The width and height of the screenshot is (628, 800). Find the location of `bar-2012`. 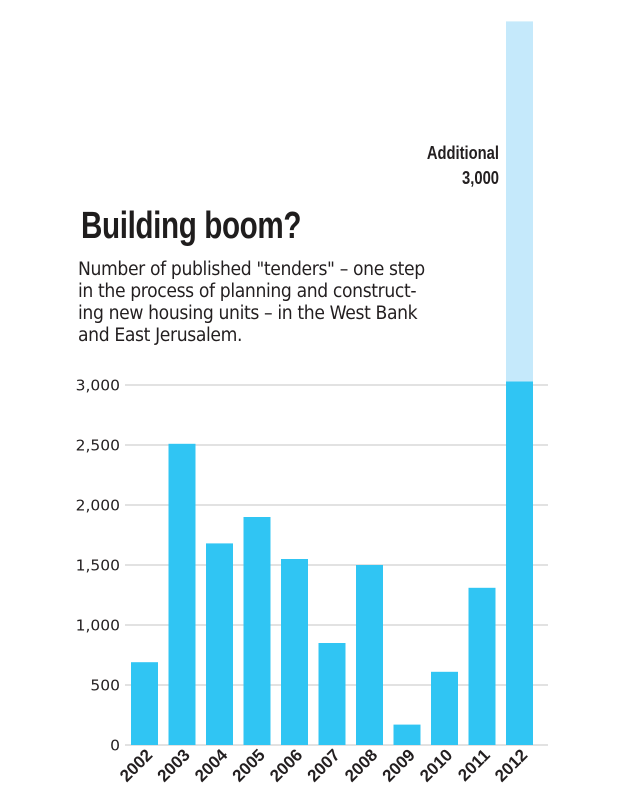

bar-2012 is located at coordinates (519, 563).